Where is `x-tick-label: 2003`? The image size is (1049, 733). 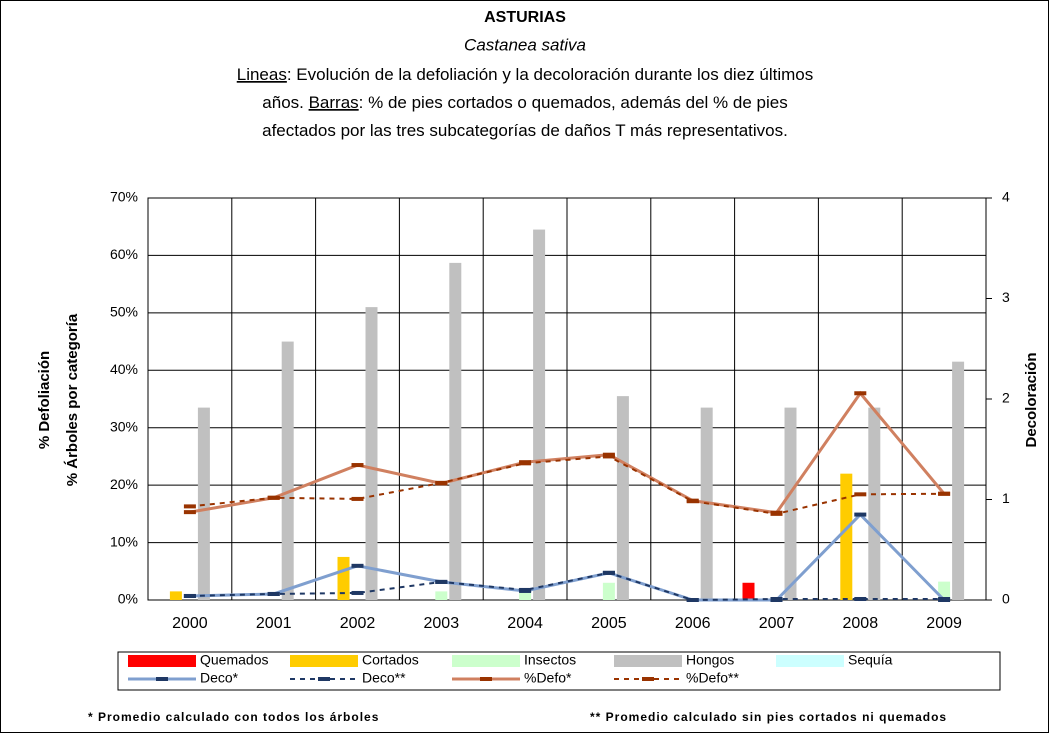 x-tick-label: 2003 is located at coordinates (442, 623).